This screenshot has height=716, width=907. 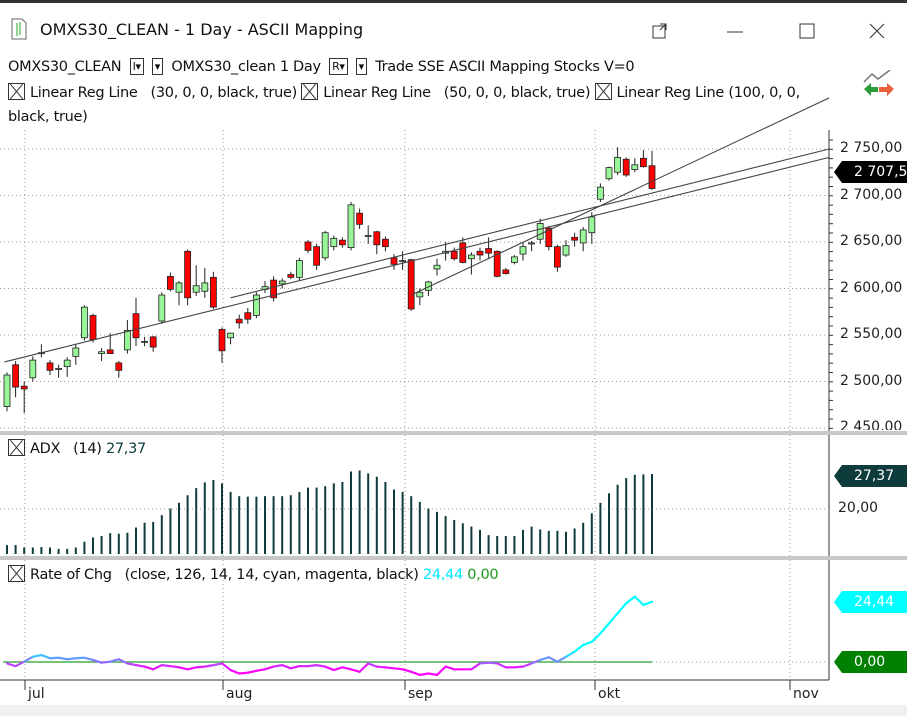 What do you see at coordinates (223, 67) in the screenshot?
I see `series-label: OMXS30_clean` at bounding box center [223, 67].